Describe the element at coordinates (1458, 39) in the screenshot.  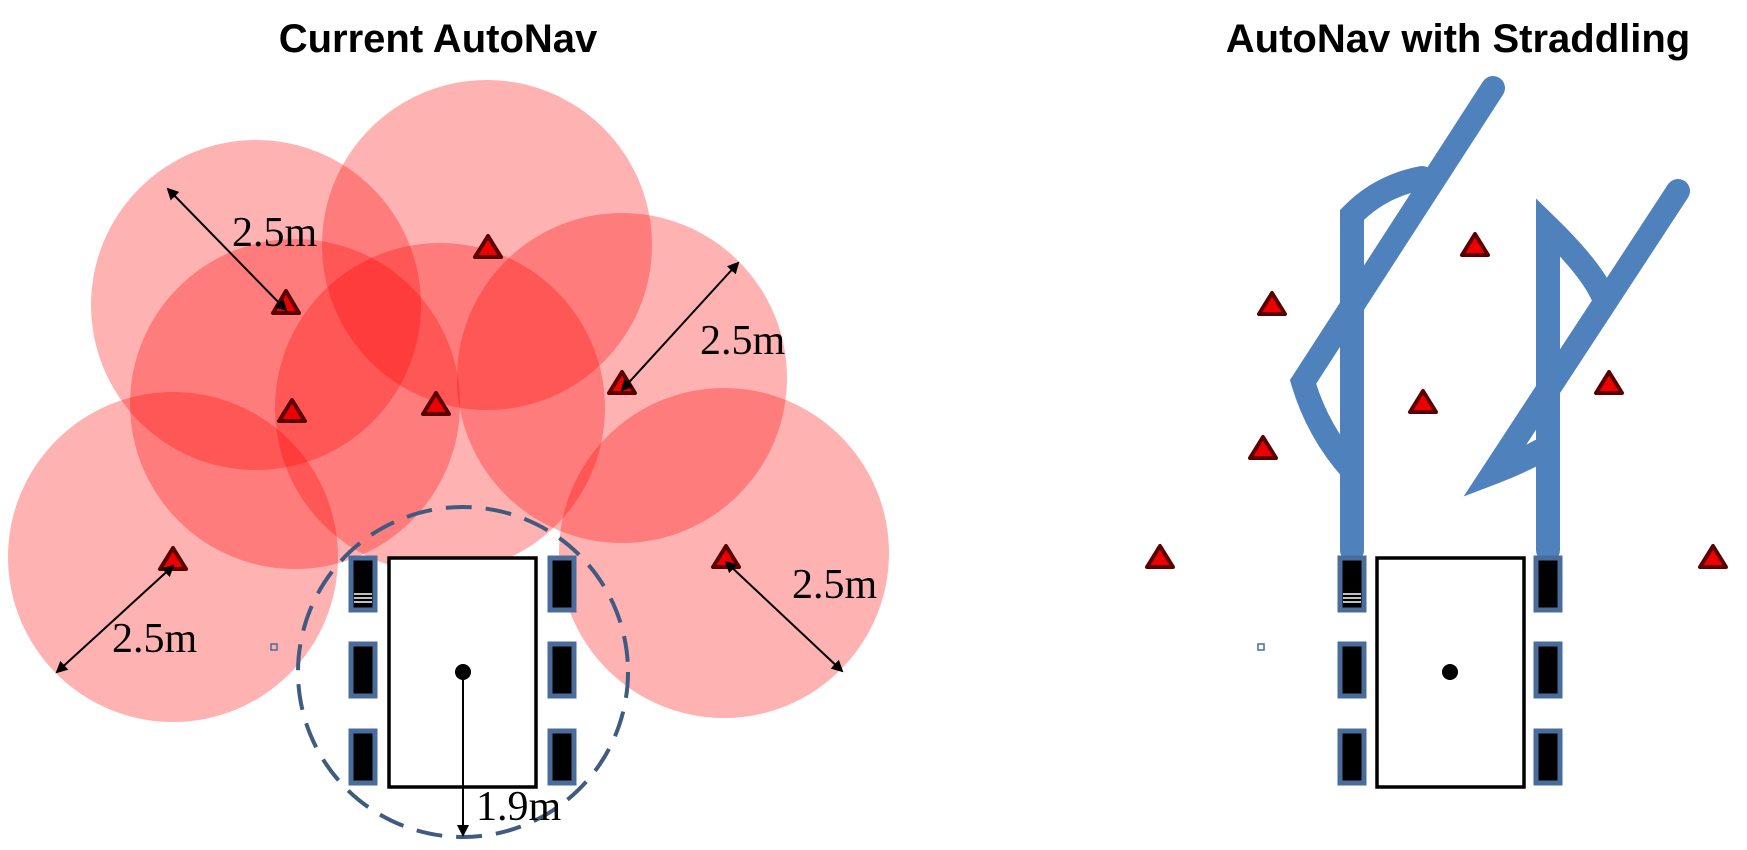
I see `right-panel-title: AutoNav with Straddling` at that location.